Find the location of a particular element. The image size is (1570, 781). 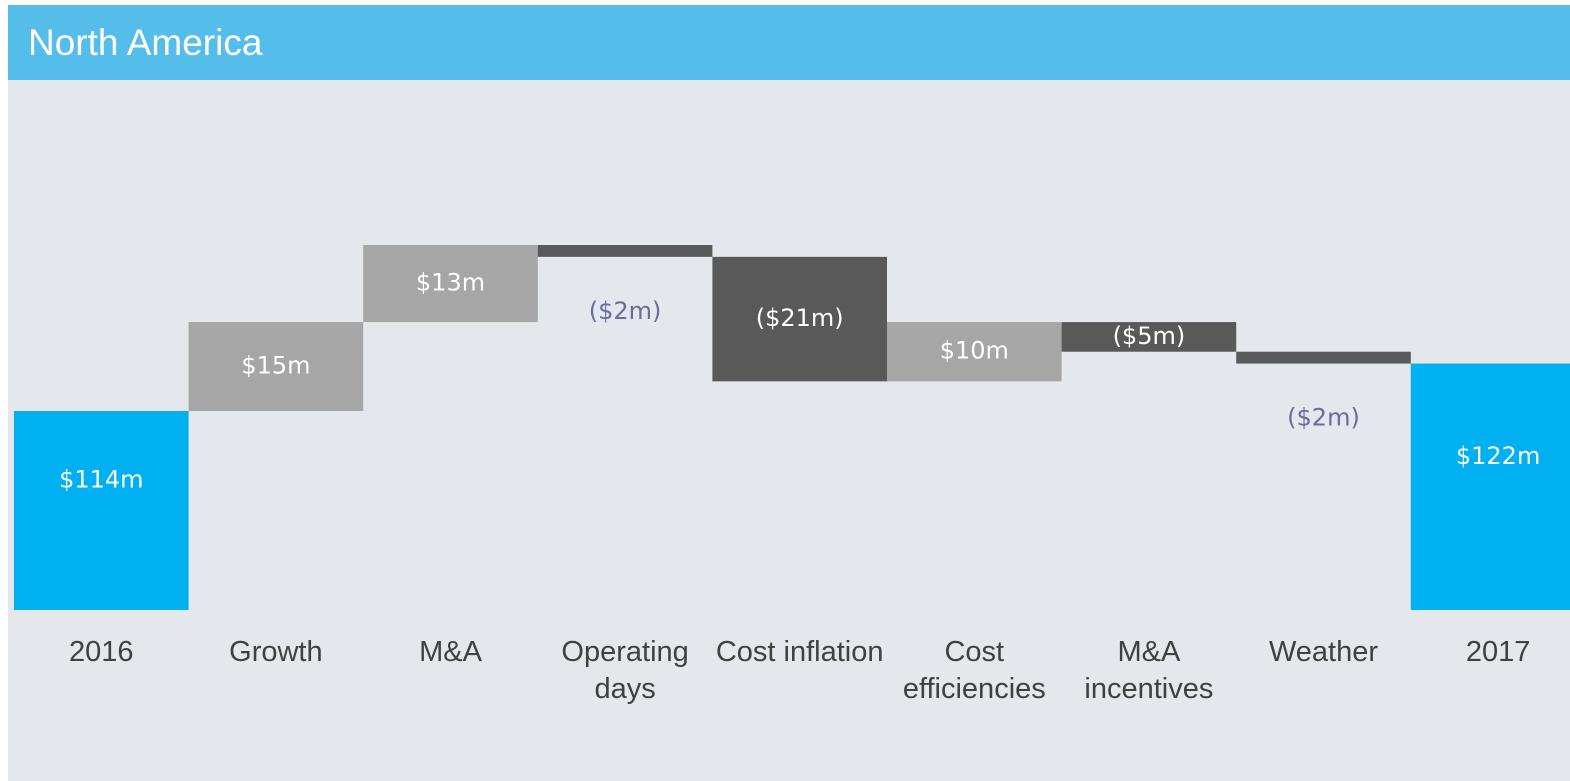

value-label: $10m is located at coordinates (974, 351).